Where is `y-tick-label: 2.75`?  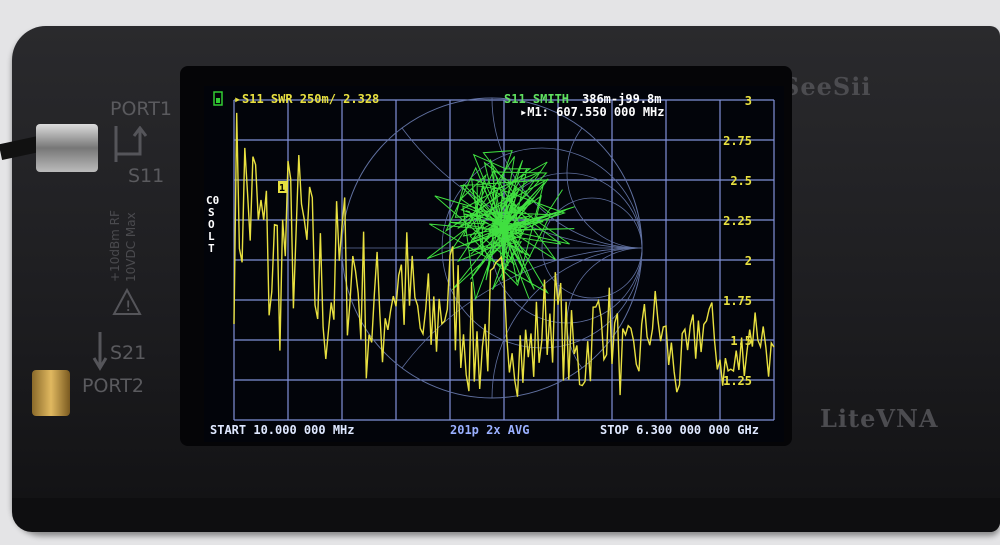
y-tick-label: 2.75 is located at coordinates (737, 141).